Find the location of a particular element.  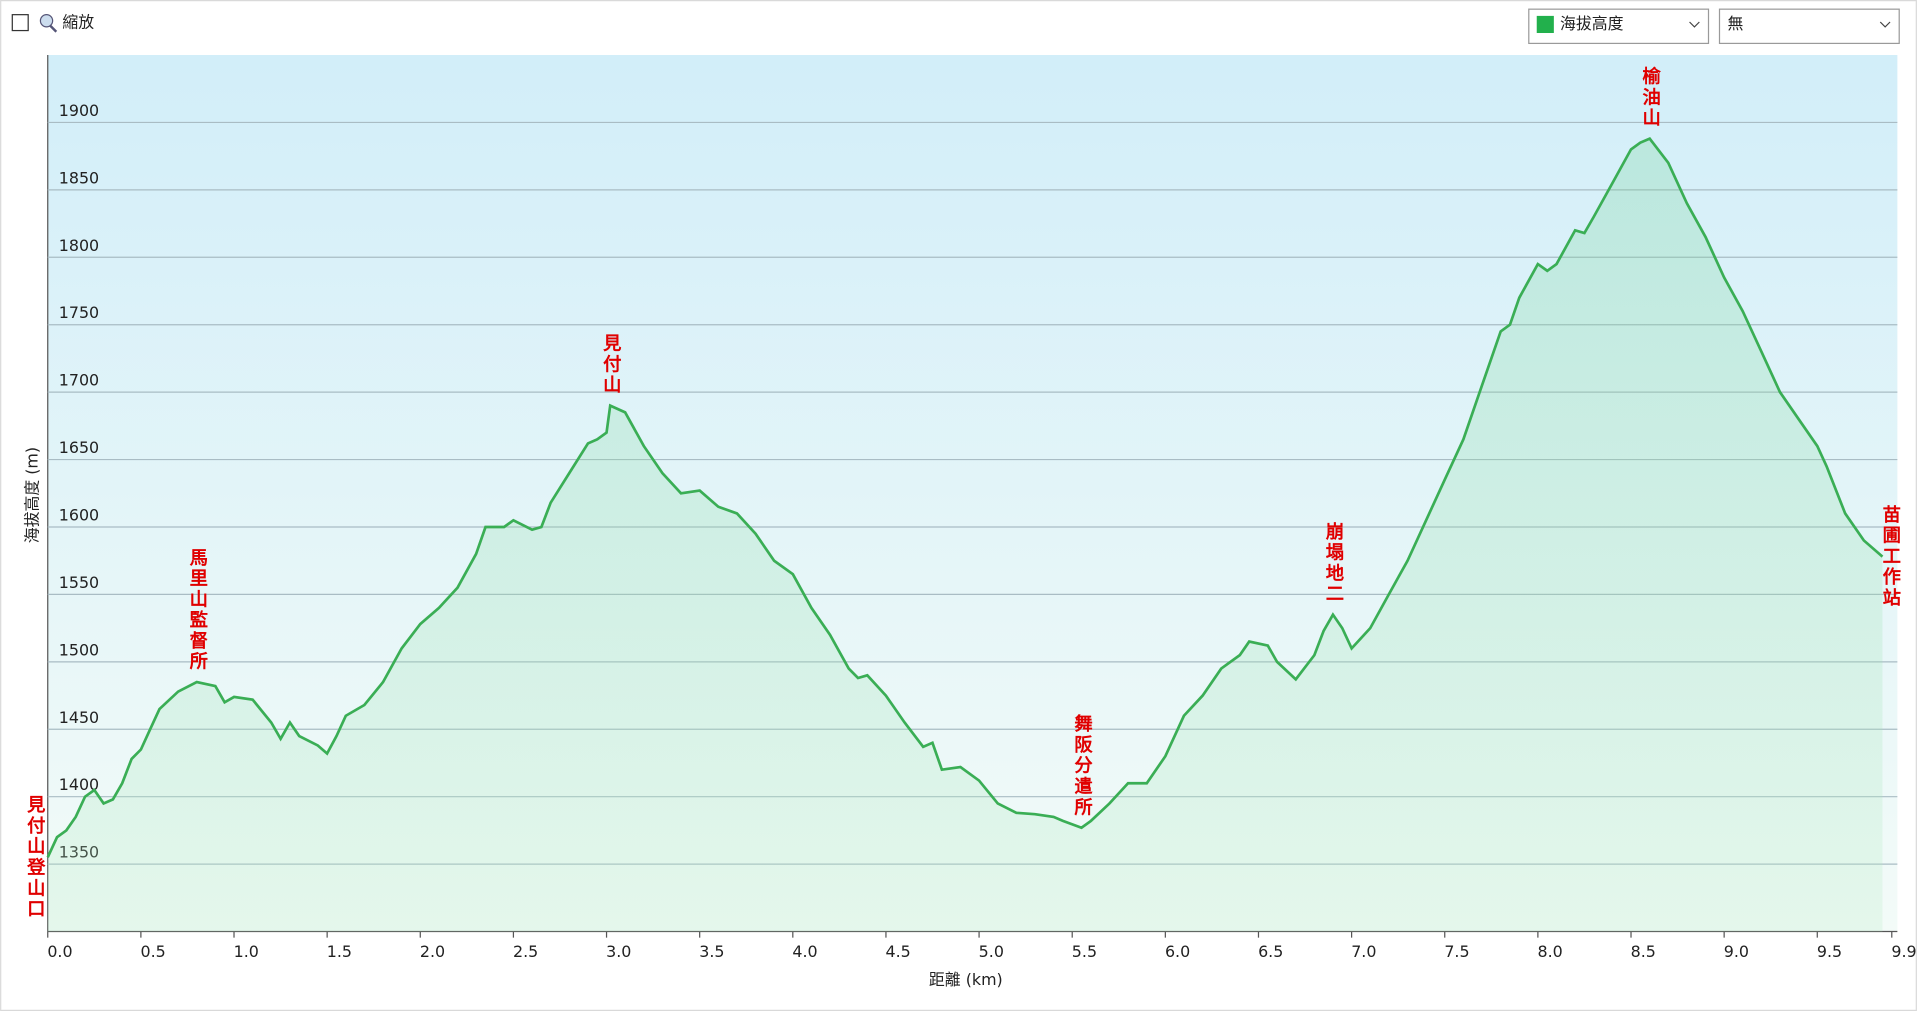

annotation: 見付山 is located at coordinates (611, 365).